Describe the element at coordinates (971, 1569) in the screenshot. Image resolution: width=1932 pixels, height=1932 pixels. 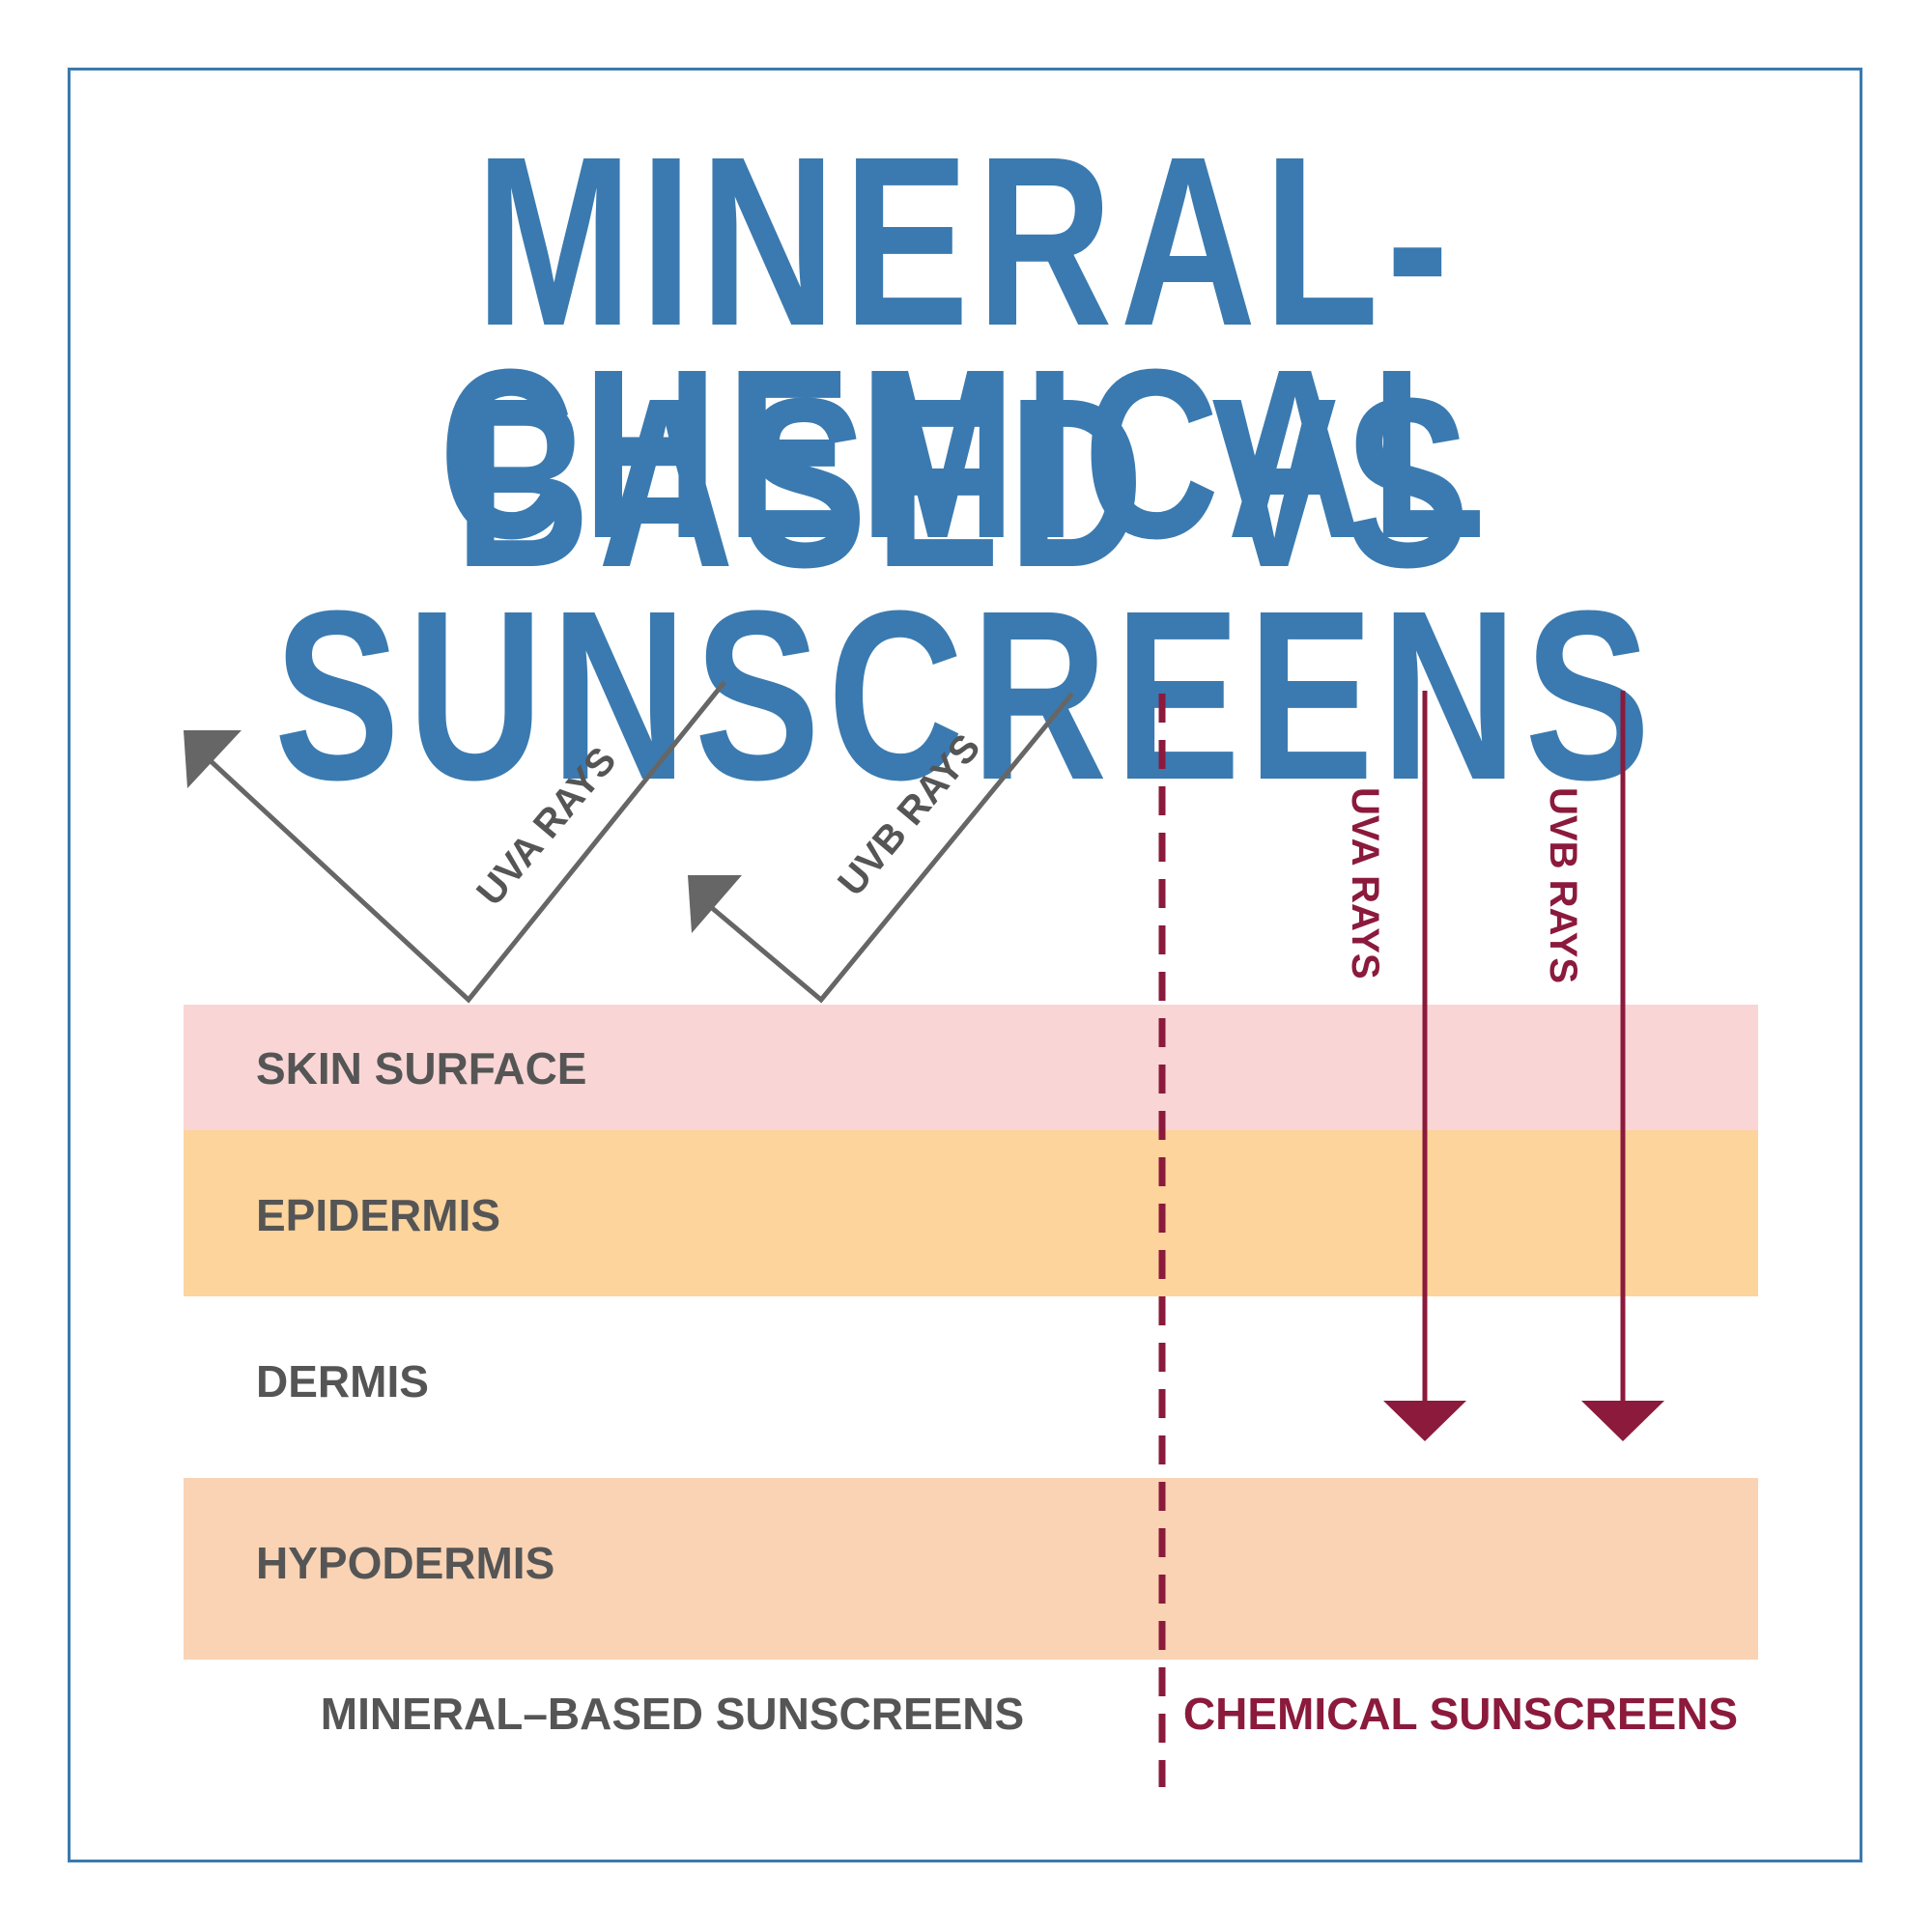
I see `layer-band-hypodermis` at that location.